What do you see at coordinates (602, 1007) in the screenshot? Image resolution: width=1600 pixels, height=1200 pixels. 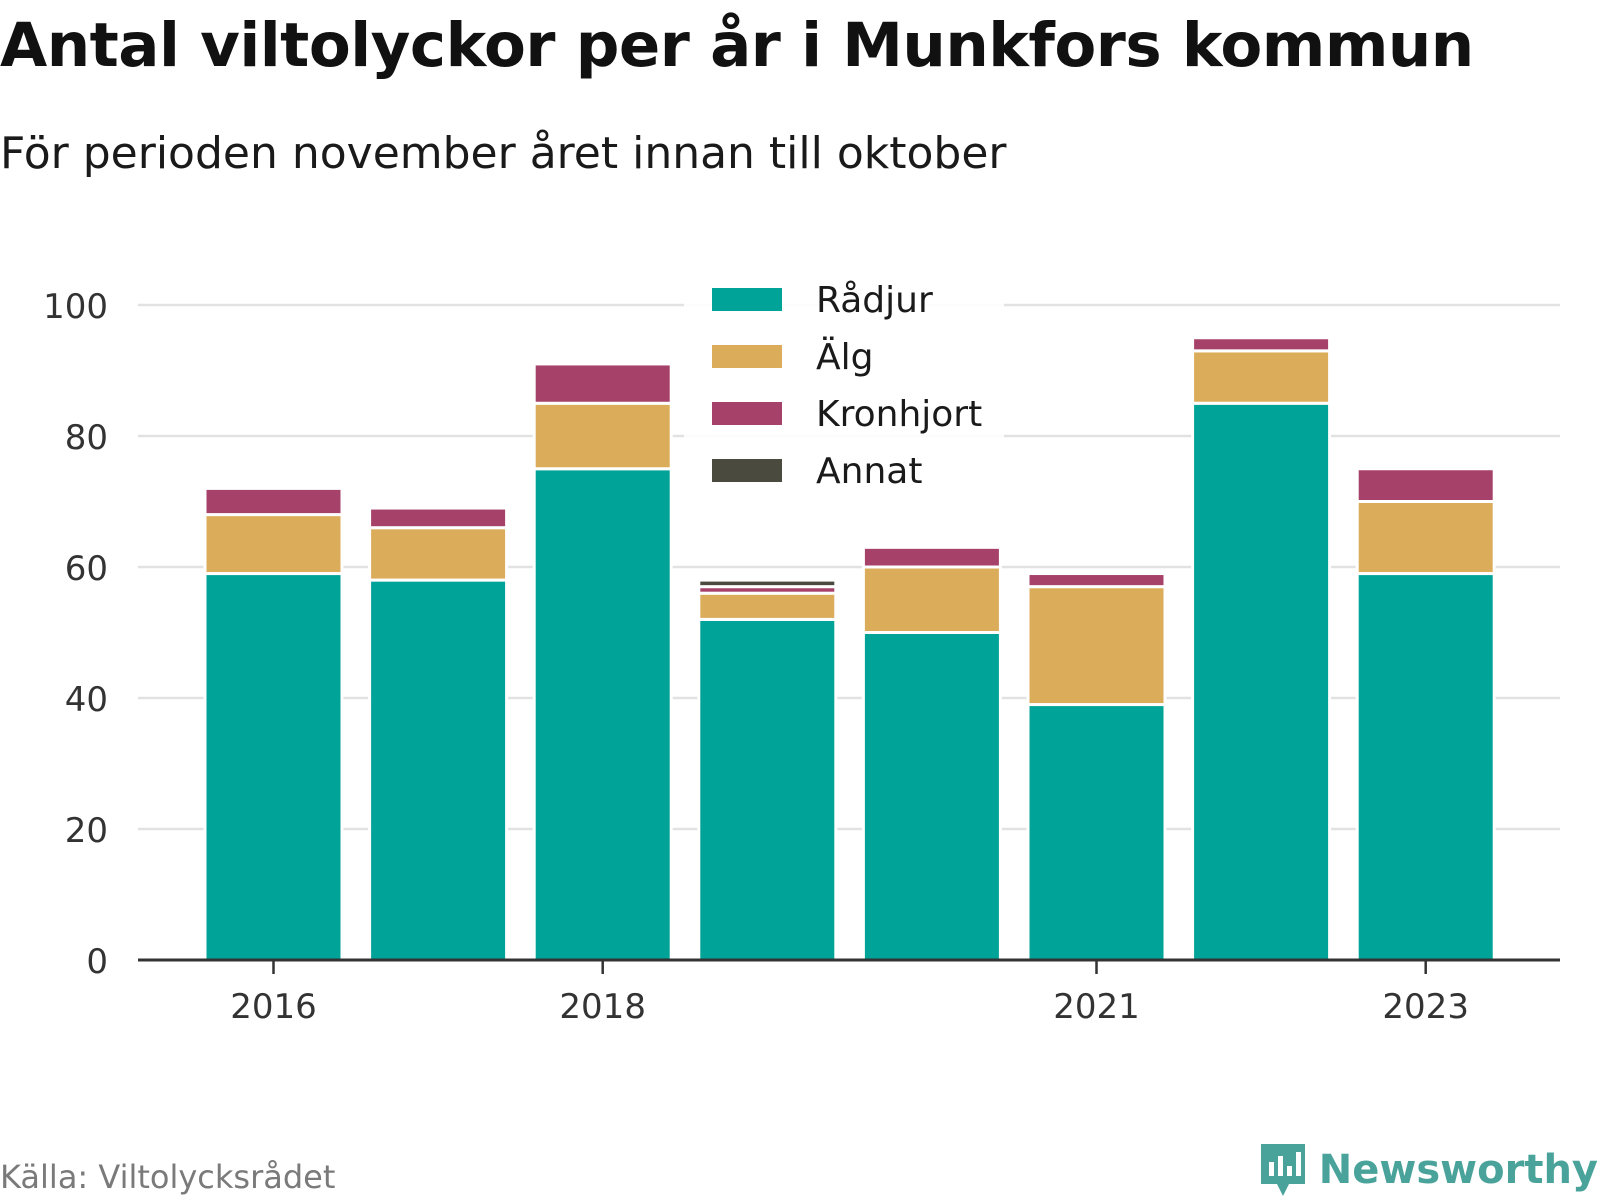 I see `x-tick-label: 2018` at bounding box center [602, 1007].